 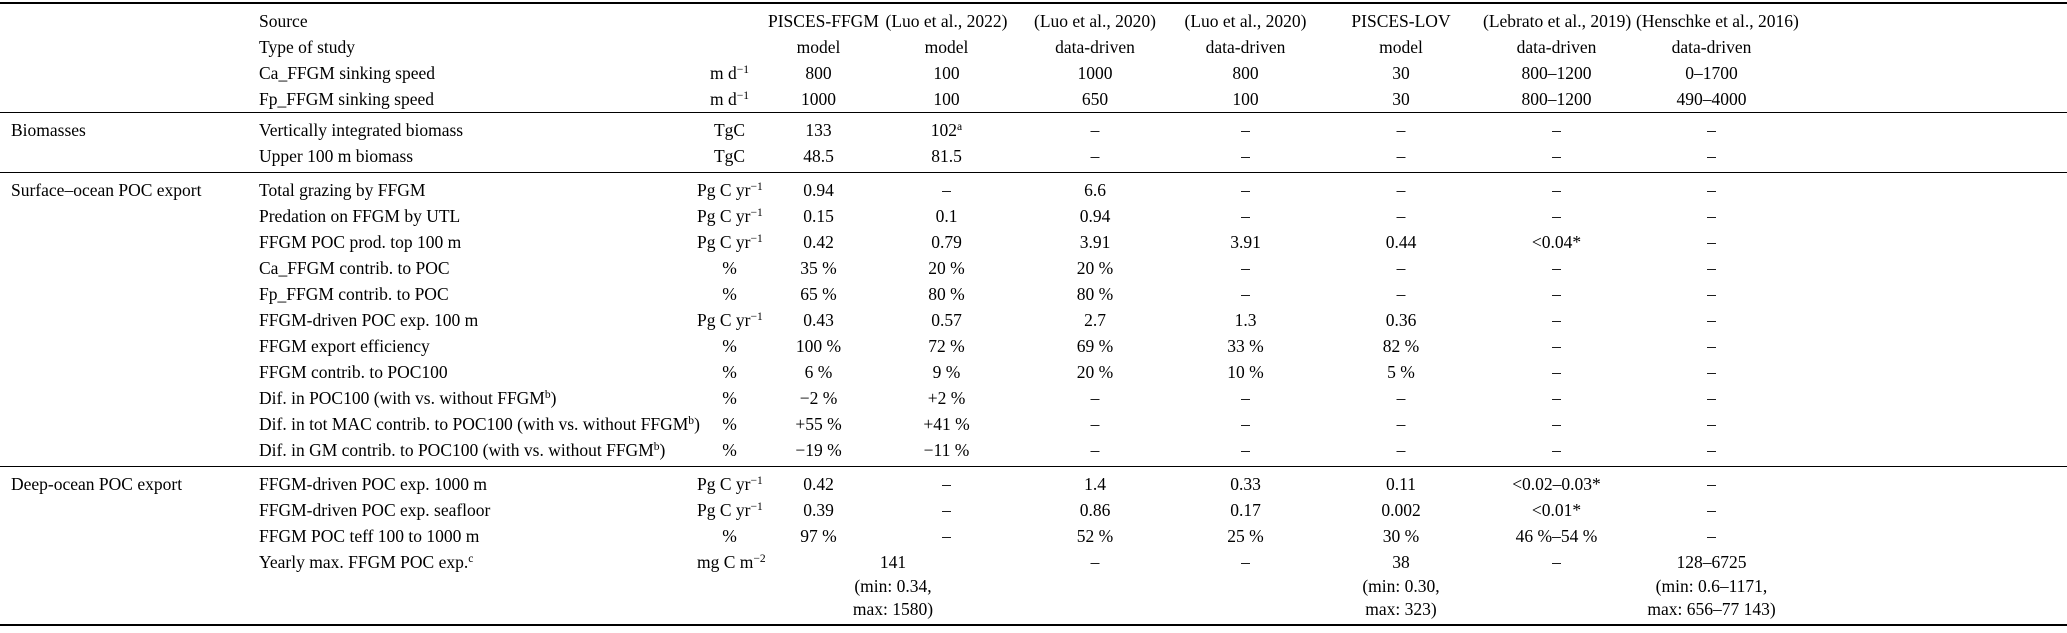 I want to click on value-cell: 490–4000, so click(x=1711, y=99).